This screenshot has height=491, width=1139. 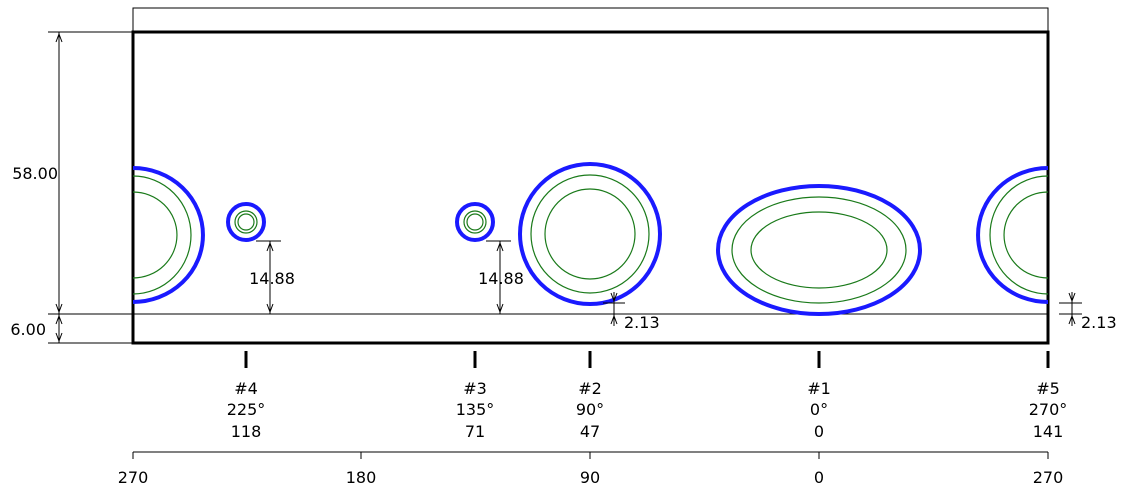 I want to click on hole-3-angle: 135°, so click(x=475, y=409).